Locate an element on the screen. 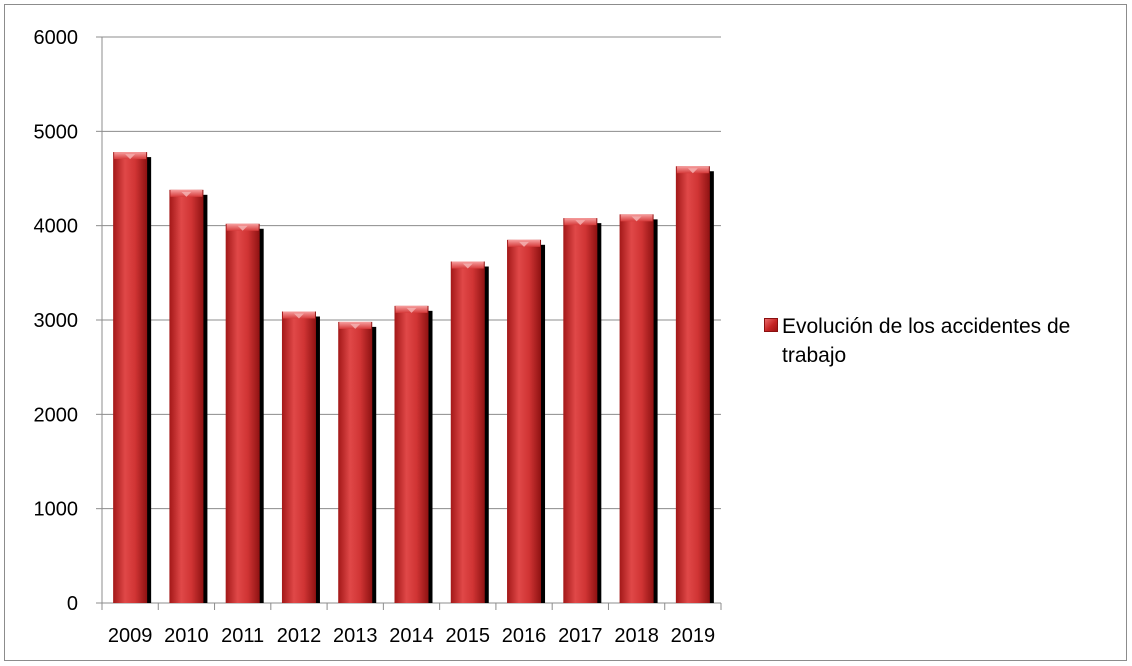 Image resolution: width=1132 pixels, height=666 pixels. y-tick-label: 2000 is located at coordinates (56, 415).